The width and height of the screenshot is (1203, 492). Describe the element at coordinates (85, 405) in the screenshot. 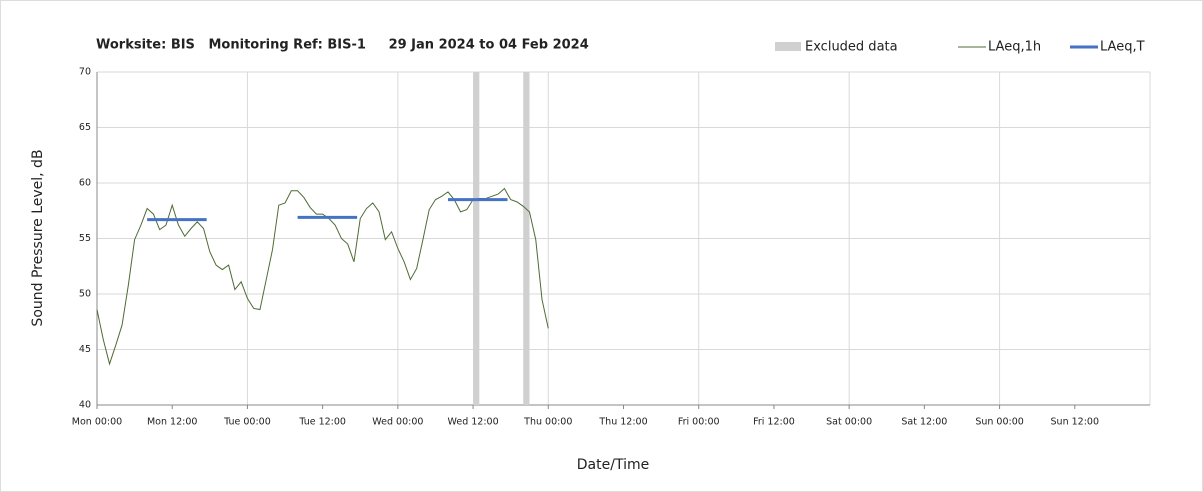

I see `y-tick-label: 40` at that location.